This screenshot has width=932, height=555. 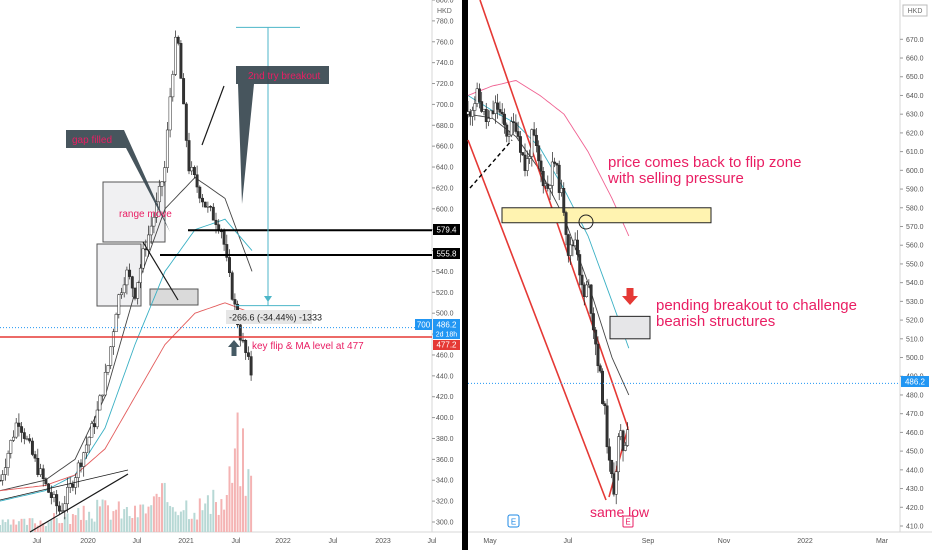 I want to click on earnings-marker-icon, so click(x=513, y=521).